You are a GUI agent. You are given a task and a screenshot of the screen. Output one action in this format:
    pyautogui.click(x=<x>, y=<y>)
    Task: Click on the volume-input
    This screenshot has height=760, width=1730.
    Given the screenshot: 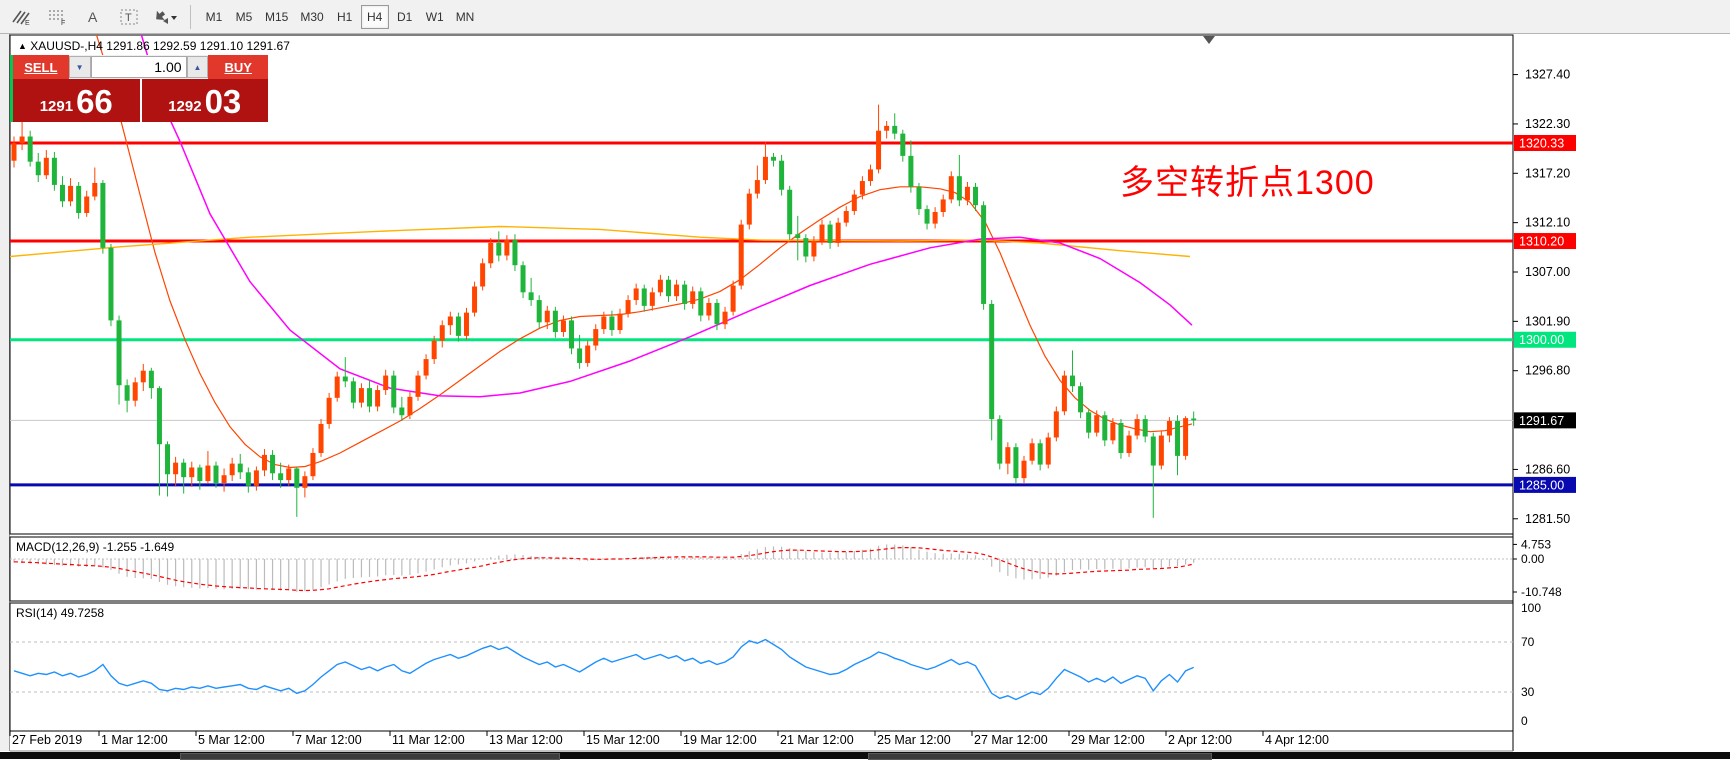 What is the action you would take?
    pyautogui.click(x=138, y=67)
    